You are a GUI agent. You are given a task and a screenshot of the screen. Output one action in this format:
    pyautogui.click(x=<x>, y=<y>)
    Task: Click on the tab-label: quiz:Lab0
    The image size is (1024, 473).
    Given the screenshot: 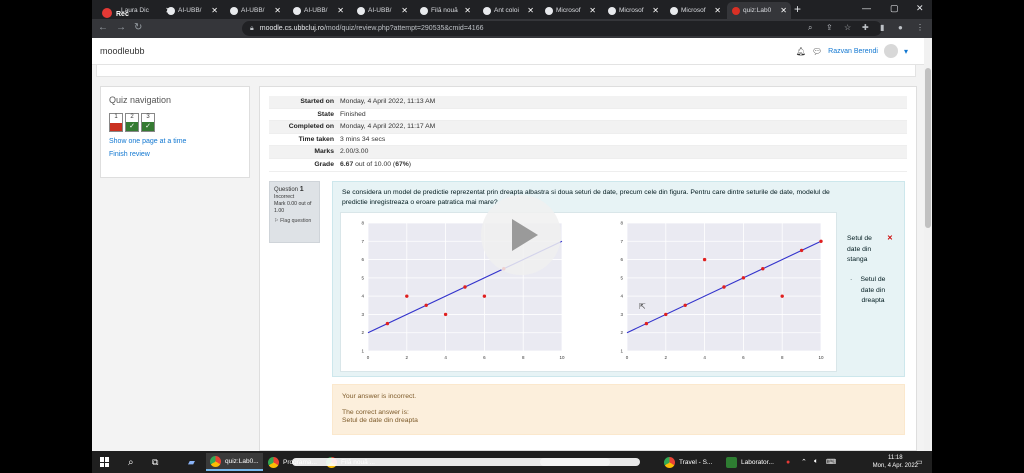 What is the action you would take?
    pyautogui.click(x=757, y=10)
    